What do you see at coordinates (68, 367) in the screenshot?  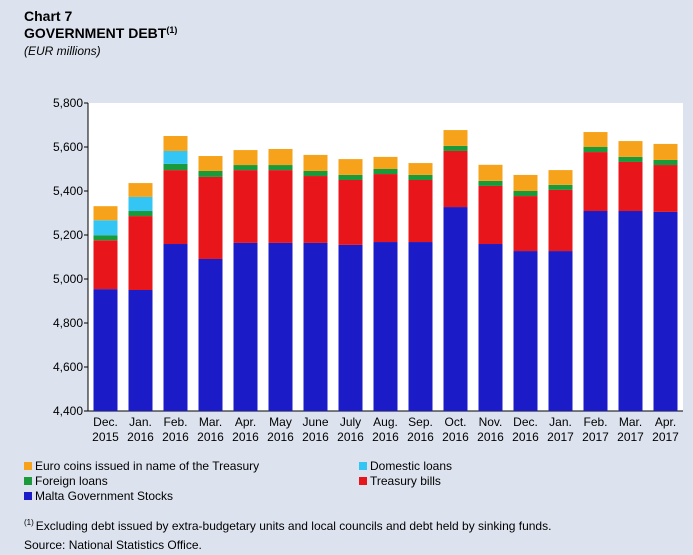 I see `y-tick-label: 4,600` at bounding box center [68, 367].